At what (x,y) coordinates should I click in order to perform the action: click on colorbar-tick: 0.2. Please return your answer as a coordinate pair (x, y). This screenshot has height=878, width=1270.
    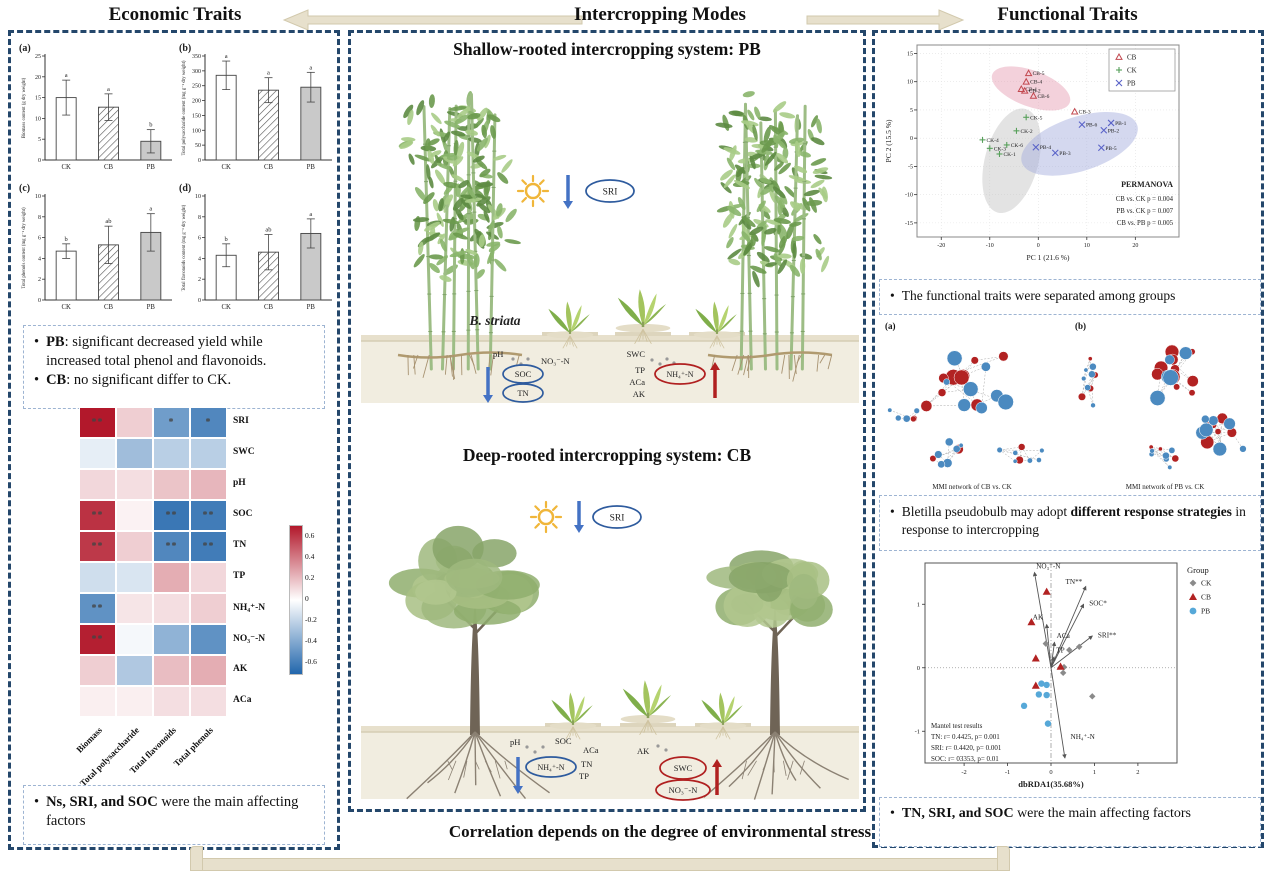
    Looking at the image, I should click on (310, 577).